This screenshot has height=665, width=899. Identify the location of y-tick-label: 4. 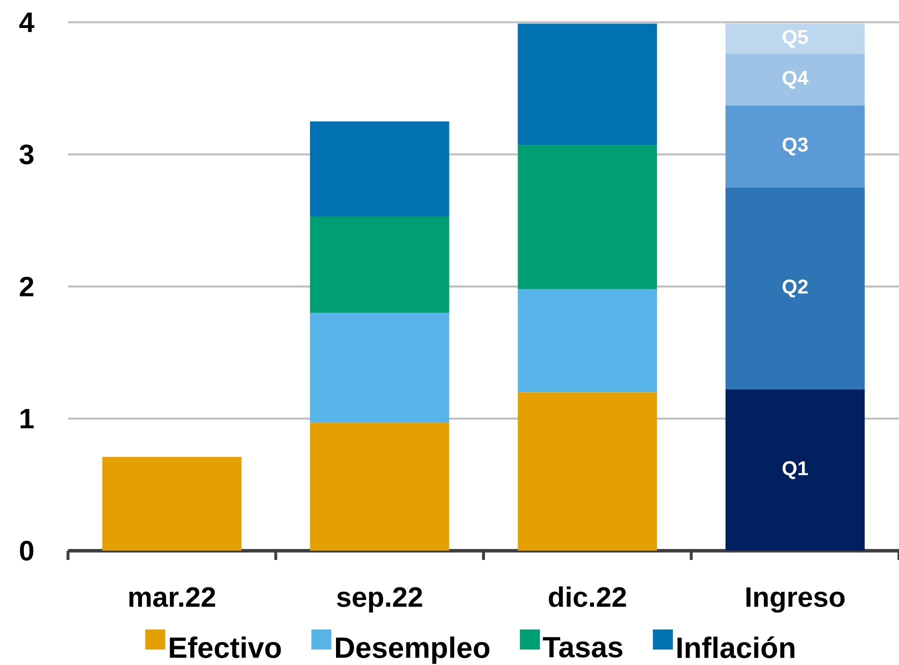
(26, 22).